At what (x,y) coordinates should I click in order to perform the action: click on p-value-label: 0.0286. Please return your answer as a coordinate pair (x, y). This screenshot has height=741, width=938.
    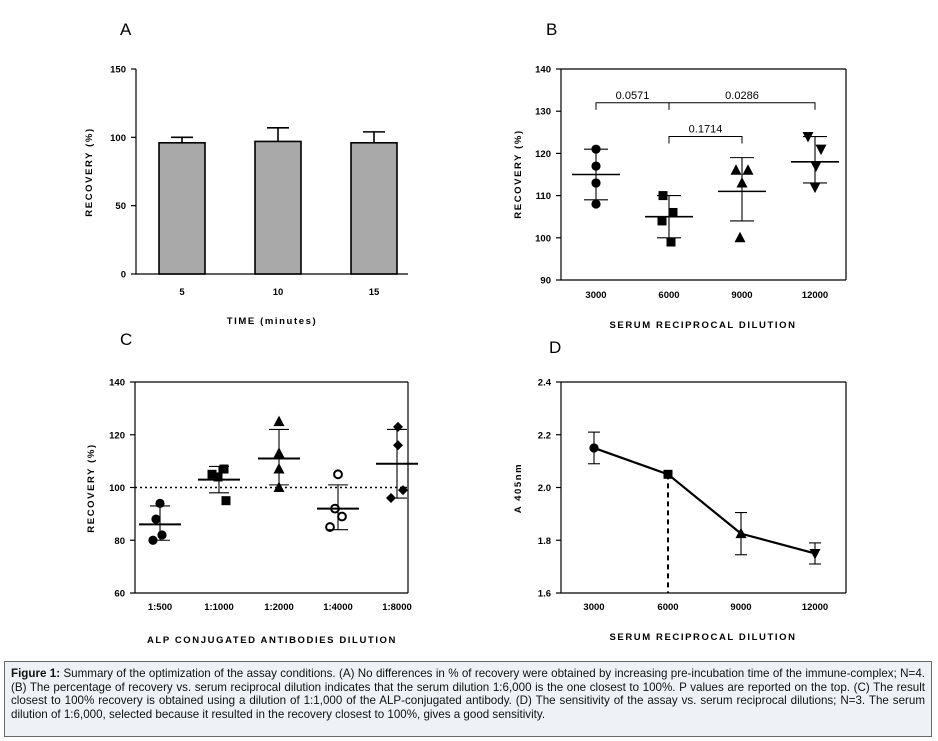
    Looking at the image, I should click on (742, 96).